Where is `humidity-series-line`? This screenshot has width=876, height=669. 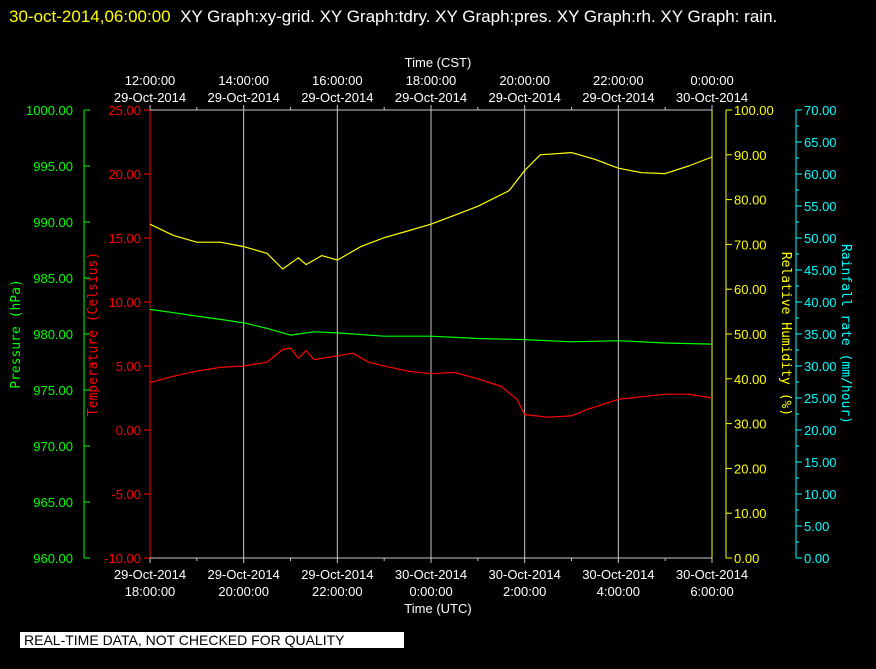
humidity-series-line is located at coordinates (431, 211).